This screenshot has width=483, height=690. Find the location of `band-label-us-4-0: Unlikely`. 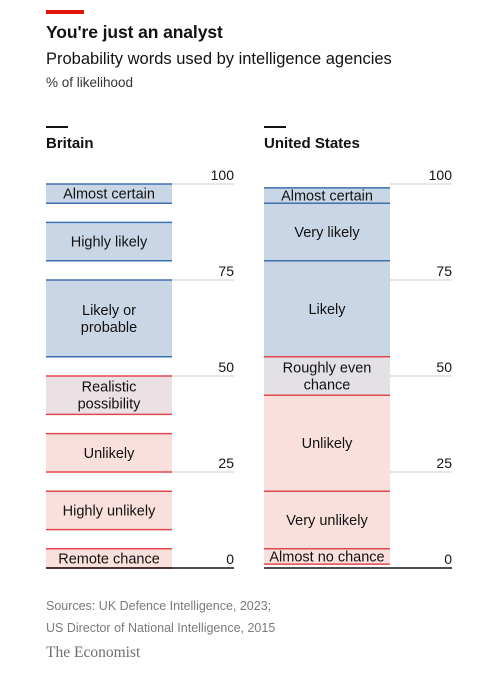

band-label-us-4-0: Unlikely is located at coordinates (328, 444).